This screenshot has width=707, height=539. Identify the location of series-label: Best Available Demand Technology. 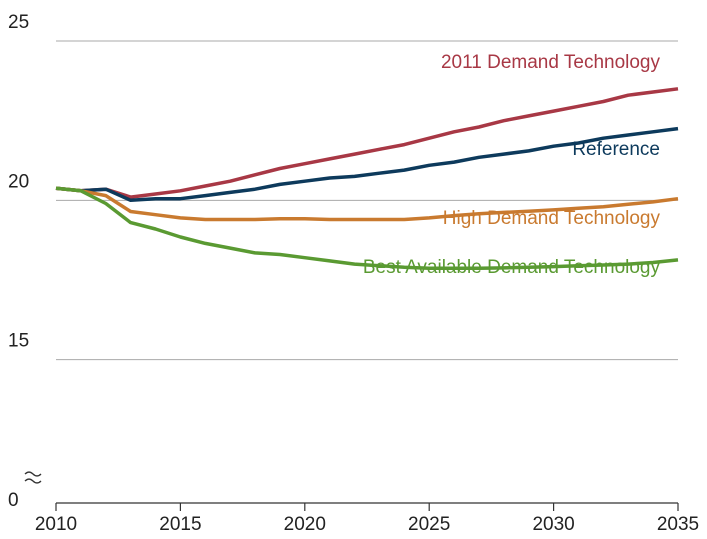
(512, 267).